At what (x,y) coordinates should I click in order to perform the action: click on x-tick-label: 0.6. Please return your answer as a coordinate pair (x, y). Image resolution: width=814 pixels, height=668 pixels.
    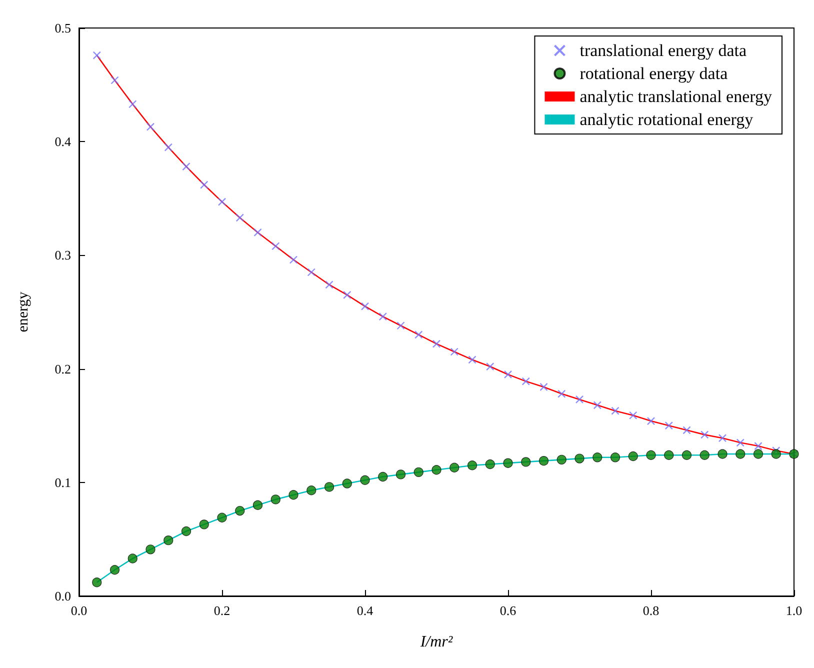
    Looking at the image, I should click on (508, 610).